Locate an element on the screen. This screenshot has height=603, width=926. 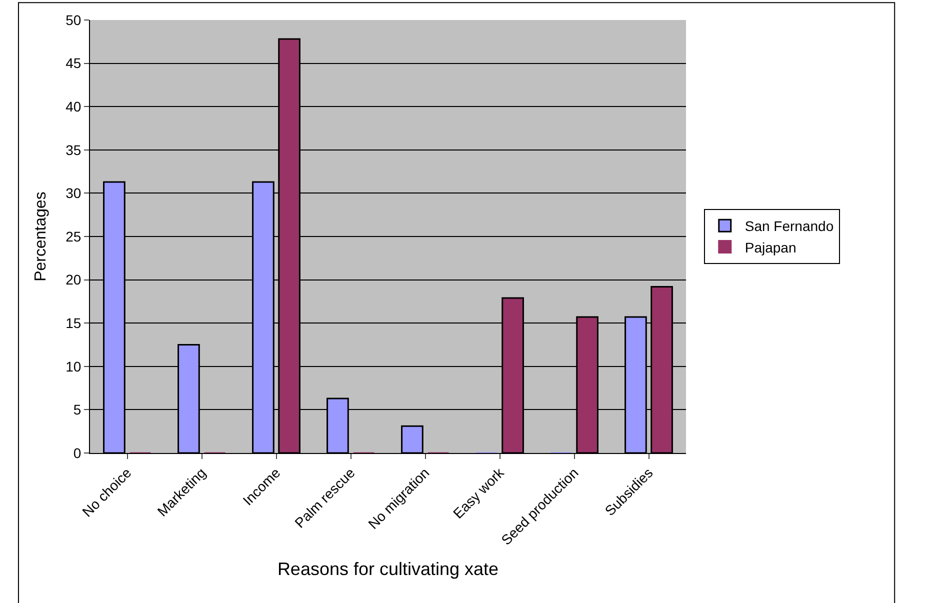
y-tick-label: 45 is located at coordinates (74, 63).